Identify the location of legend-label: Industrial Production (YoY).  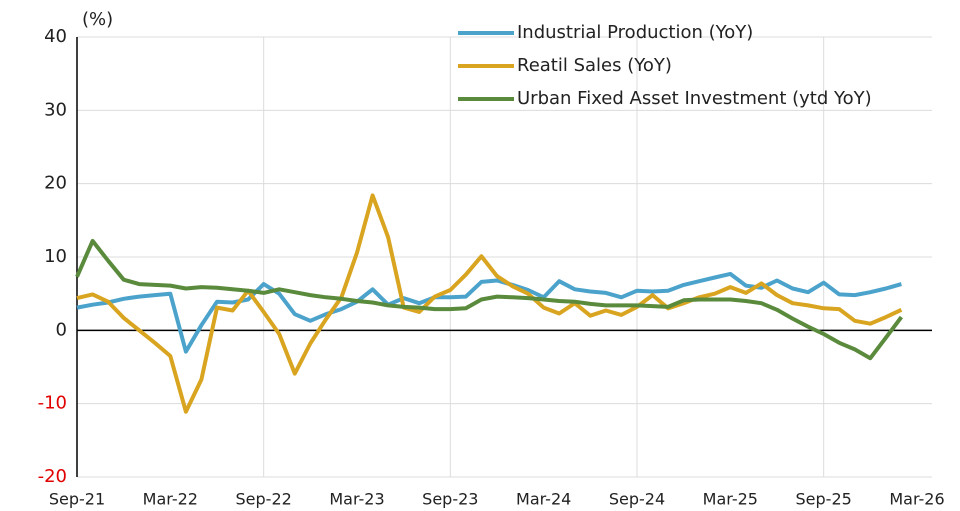
(635, 32).